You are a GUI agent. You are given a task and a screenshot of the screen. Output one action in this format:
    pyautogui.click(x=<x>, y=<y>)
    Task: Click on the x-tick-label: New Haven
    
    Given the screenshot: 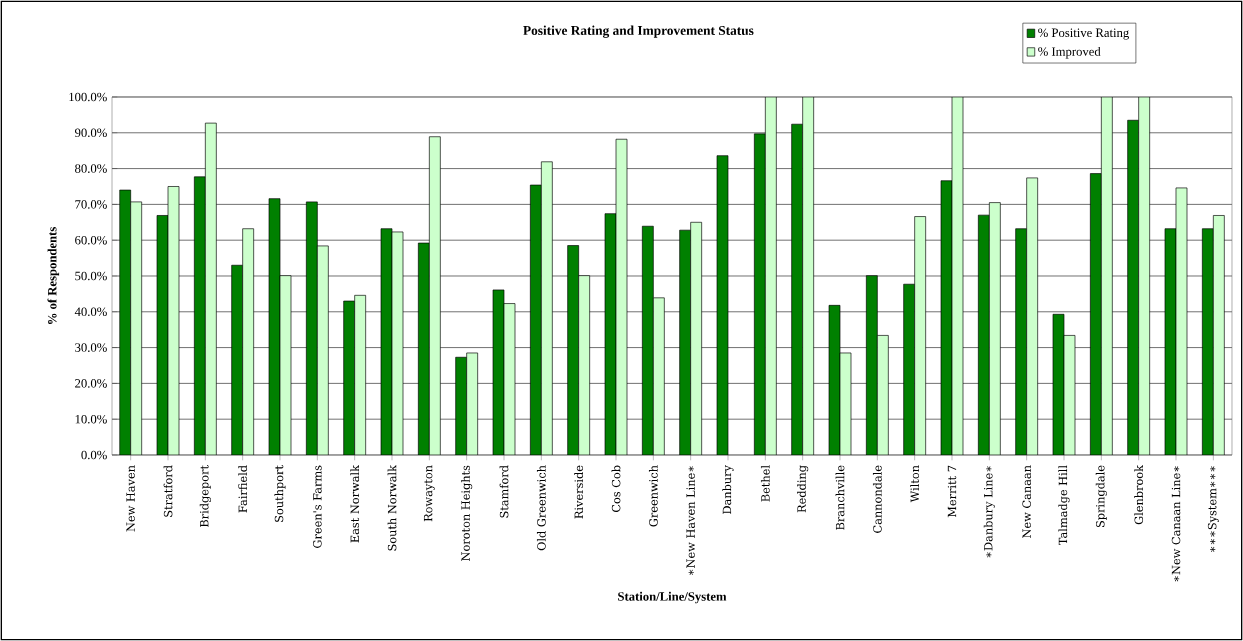 What is the action you would take?
    pyautogui.click(x=130, y=498)
    